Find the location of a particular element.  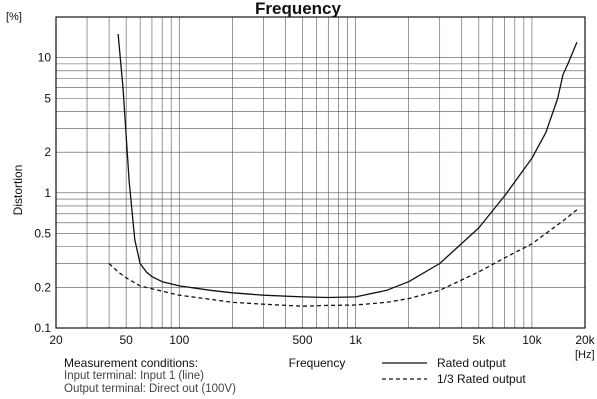

x-tick-label: 5k is located at coordinates (479, 340).